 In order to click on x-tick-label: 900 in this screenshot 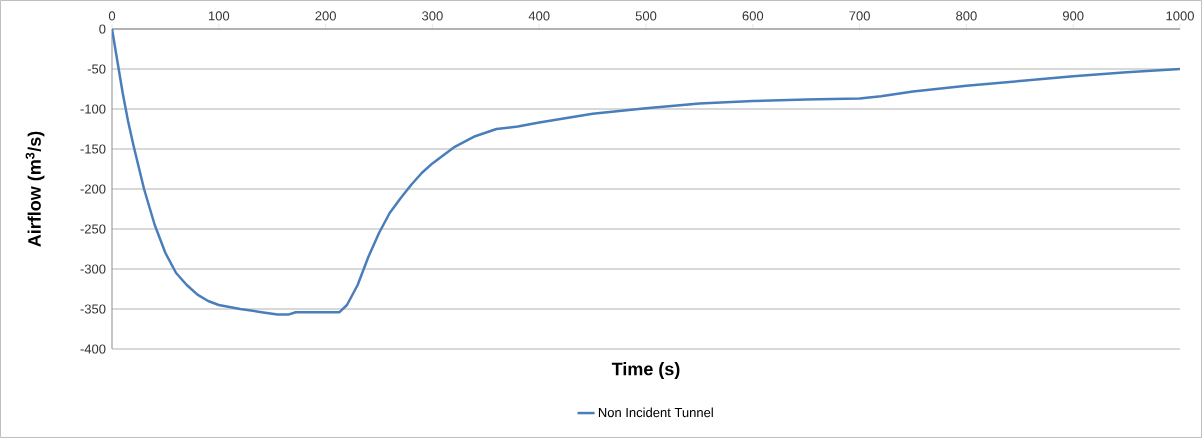, I will do `click(1073, 16)`.